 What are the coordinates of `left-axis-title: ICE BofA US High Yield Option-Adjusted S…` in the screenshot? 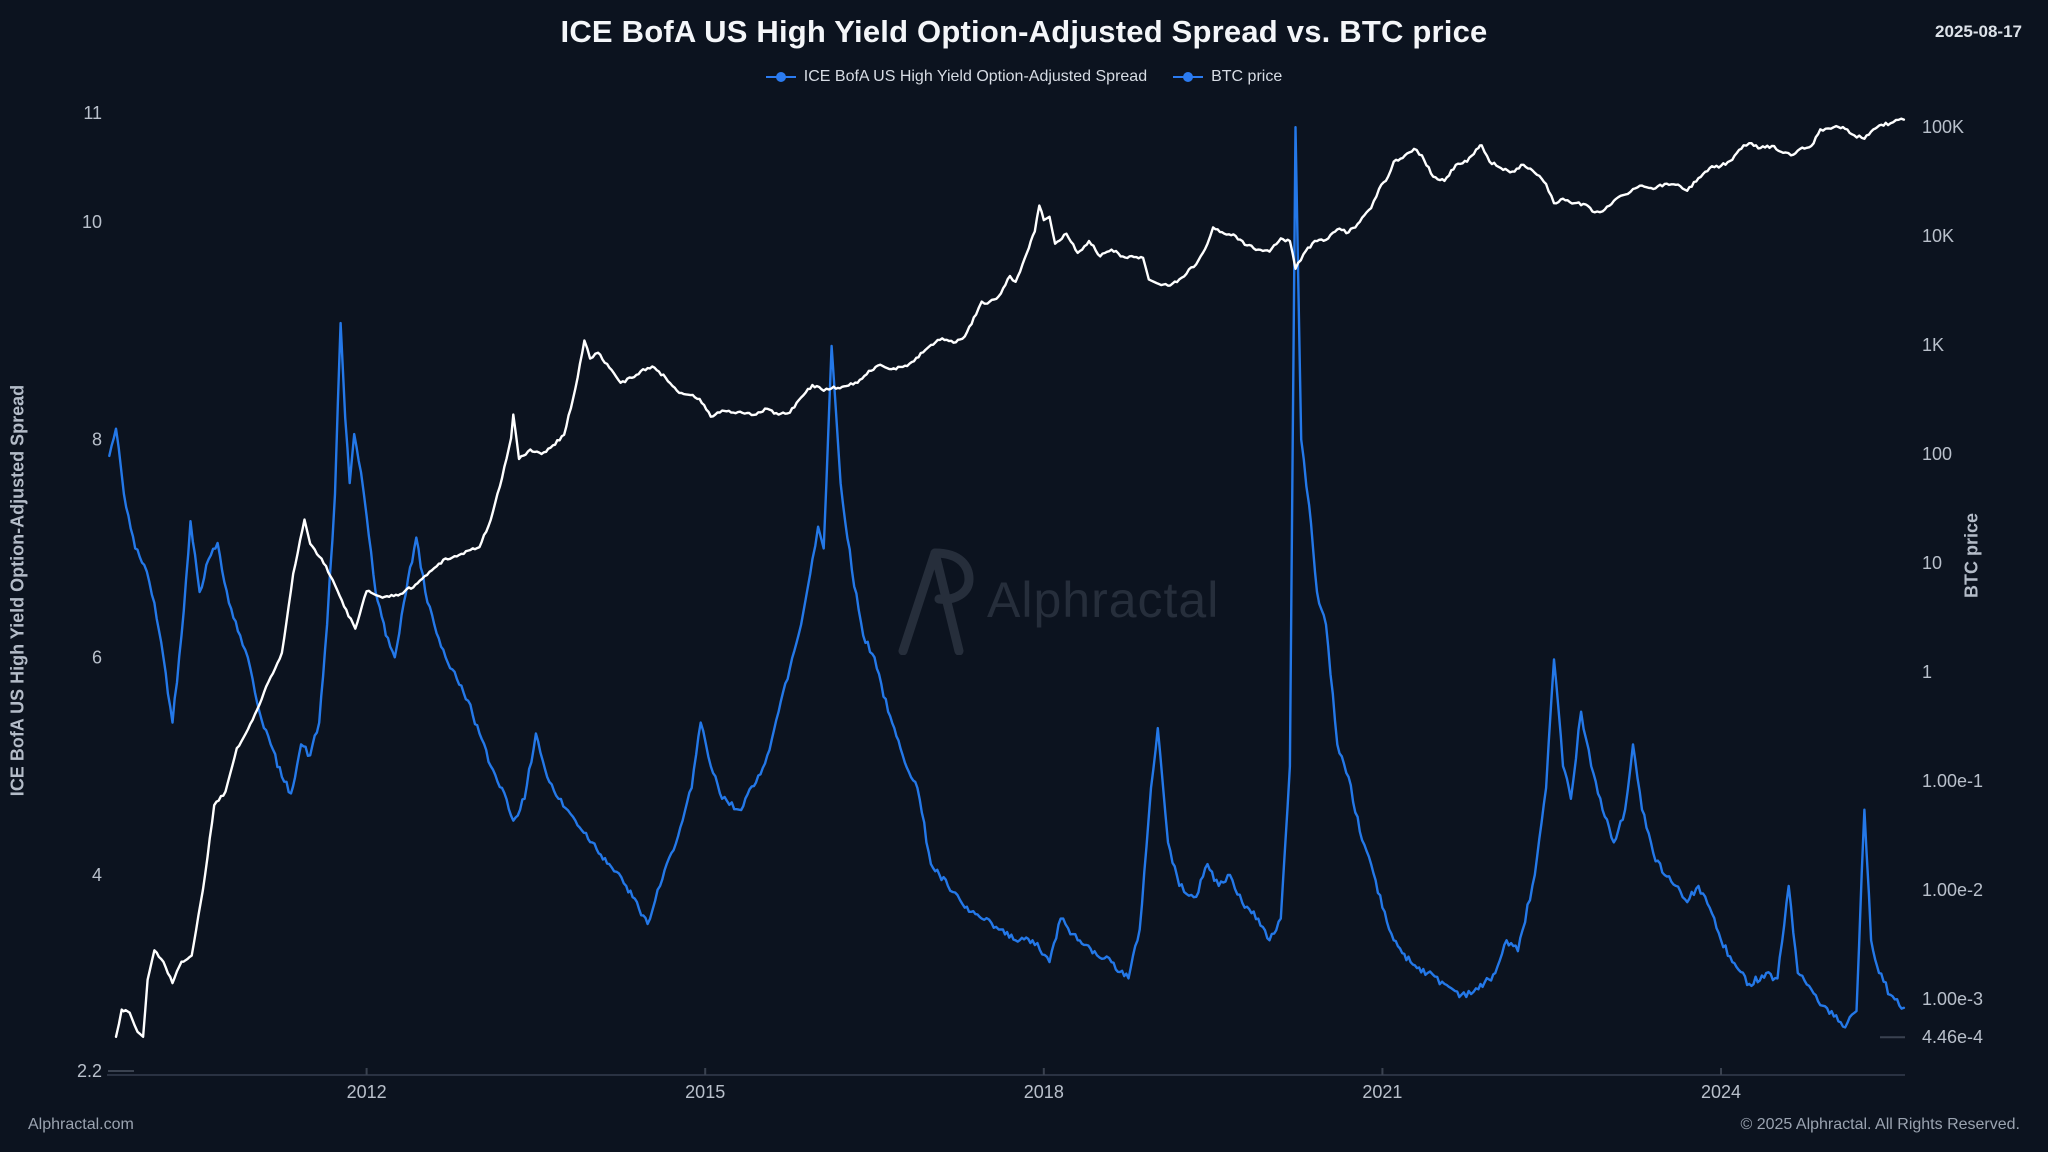 It's located at (17, 590).